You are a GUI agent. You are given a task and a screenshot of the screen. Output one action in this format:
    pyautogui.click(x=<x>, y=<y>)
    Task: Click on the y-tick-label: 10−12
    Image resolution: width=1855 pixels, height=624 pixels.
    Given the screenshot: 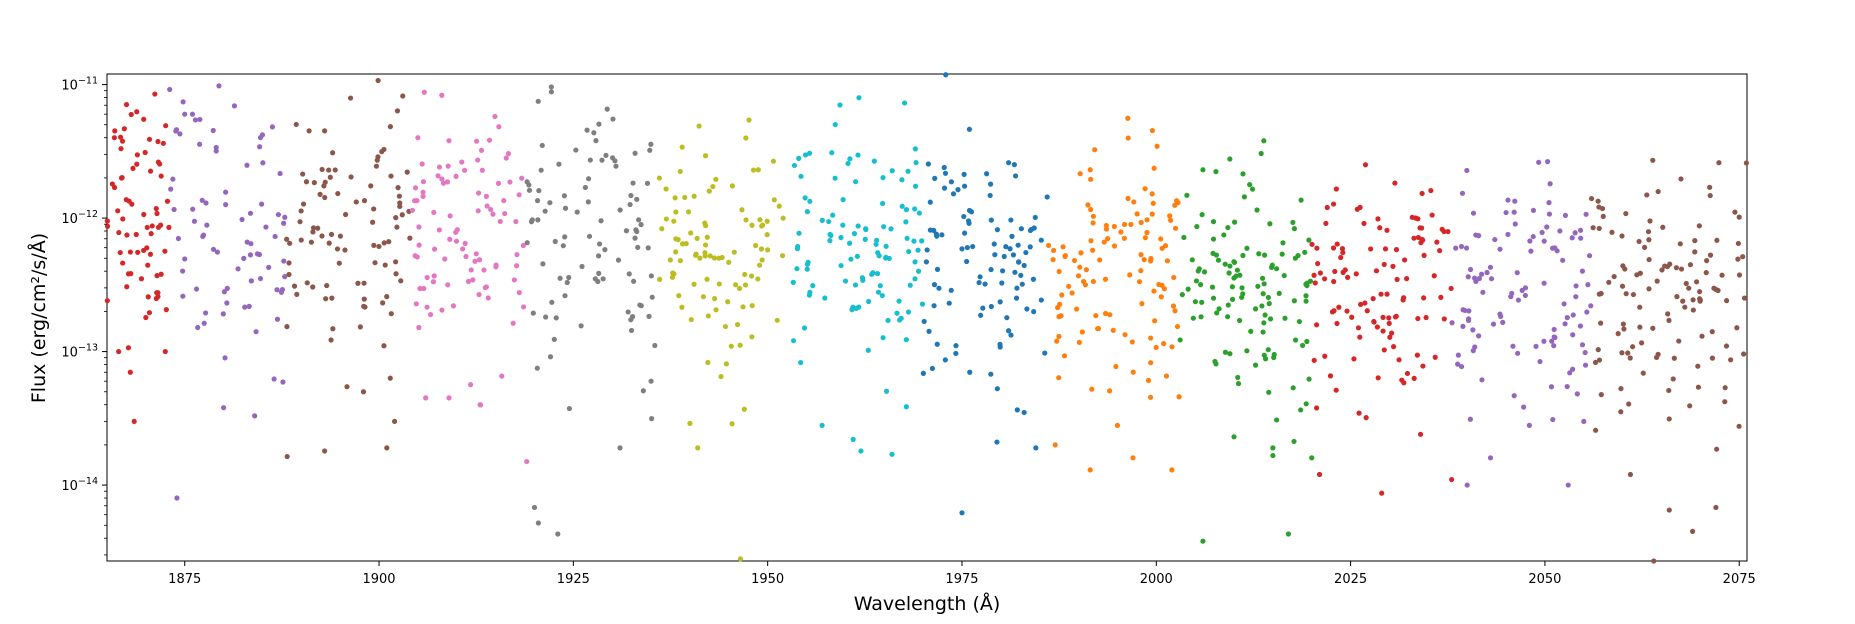 What is the action you would take?
    pyautogui.click(x=79, y=218)
    